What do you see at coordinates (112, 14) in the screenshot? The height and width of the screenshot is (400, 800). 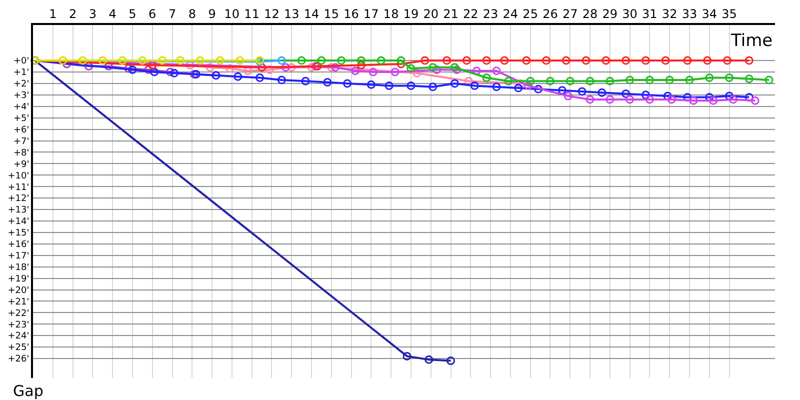 I see `x-tick-label: 4` at bounding box center [112, 14].